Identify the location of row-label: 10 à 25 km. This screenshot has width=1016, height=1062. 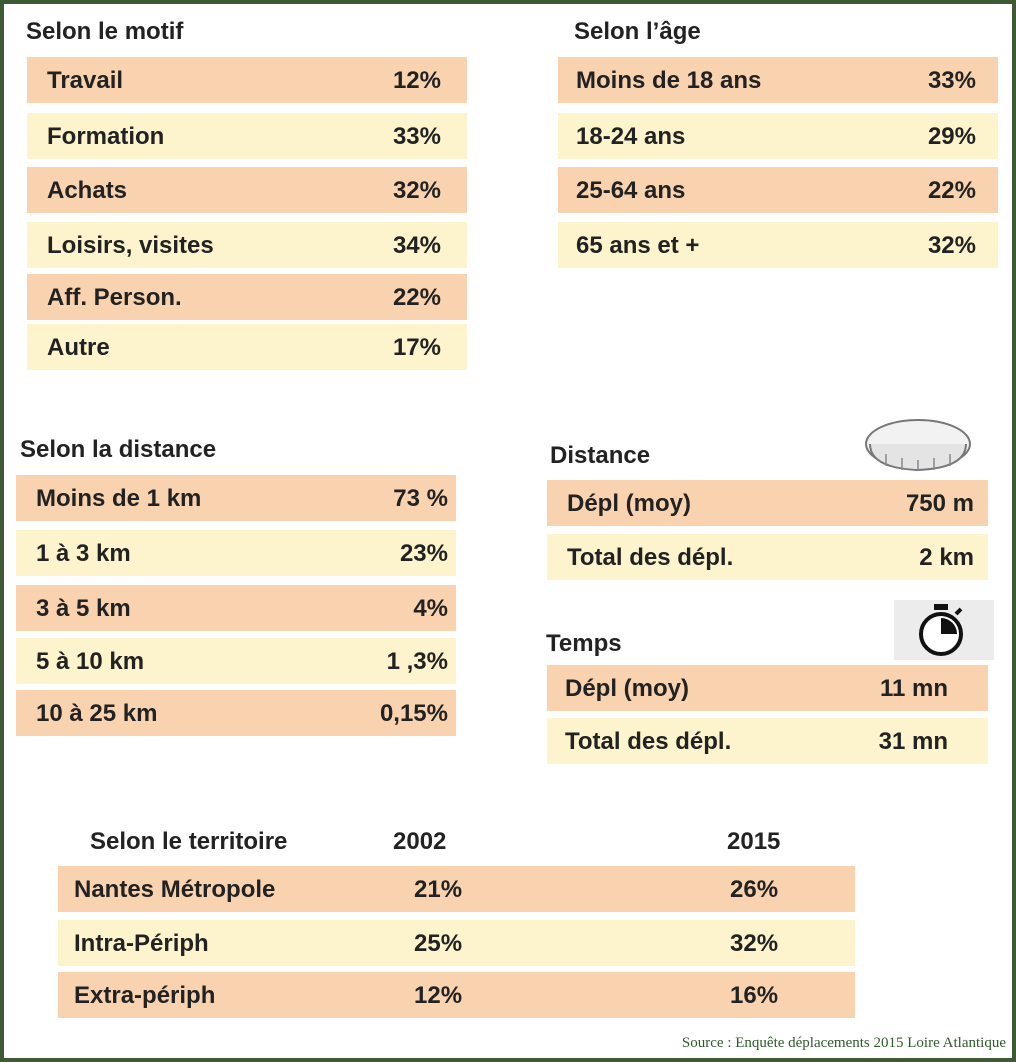
(97, 713).